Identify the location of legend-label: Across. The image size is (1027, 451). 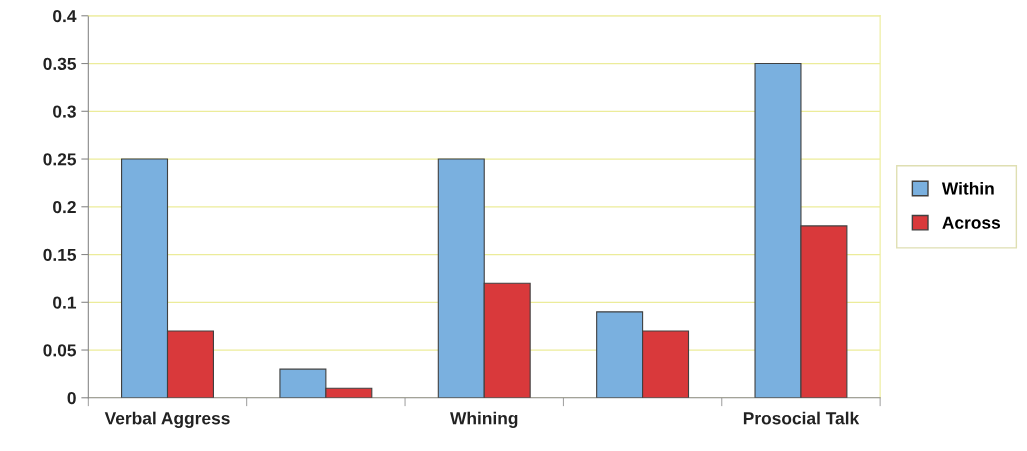
(971, 222).